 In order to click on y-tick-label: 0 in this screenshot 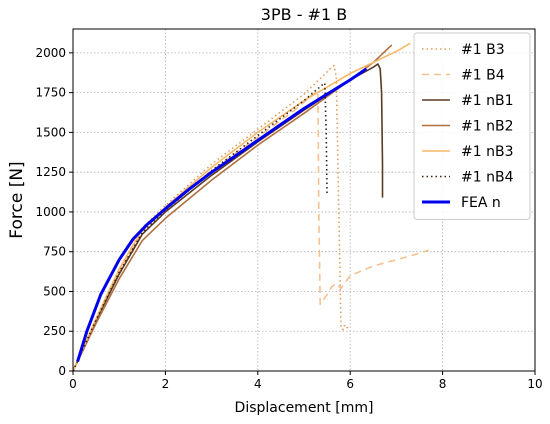, I will do `click(62, 371)`.